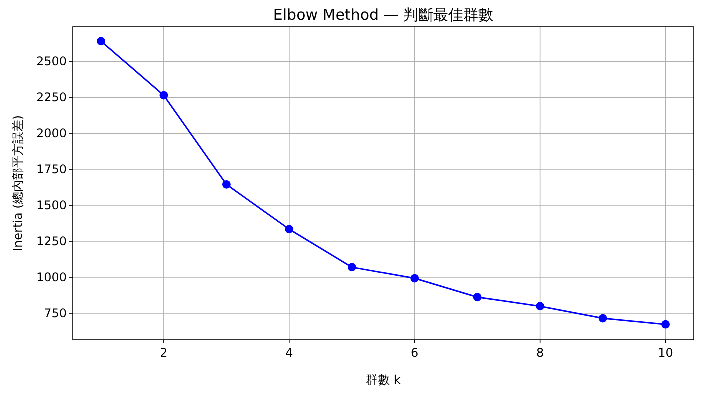  Describe the element at coordinates (51, 169) in the screenshot. I see `y-tick-label: 1750` at that location.